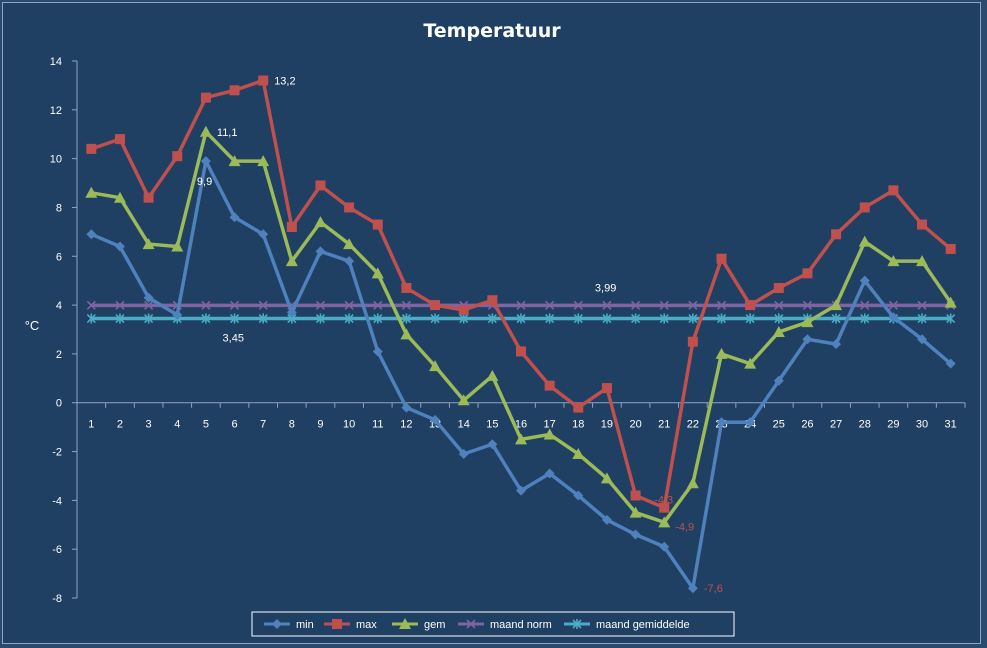  What do you see at coordinates (492, 425) in the screenshot?
I see `x-tick-label: 15` at bounding box center [492, 425].